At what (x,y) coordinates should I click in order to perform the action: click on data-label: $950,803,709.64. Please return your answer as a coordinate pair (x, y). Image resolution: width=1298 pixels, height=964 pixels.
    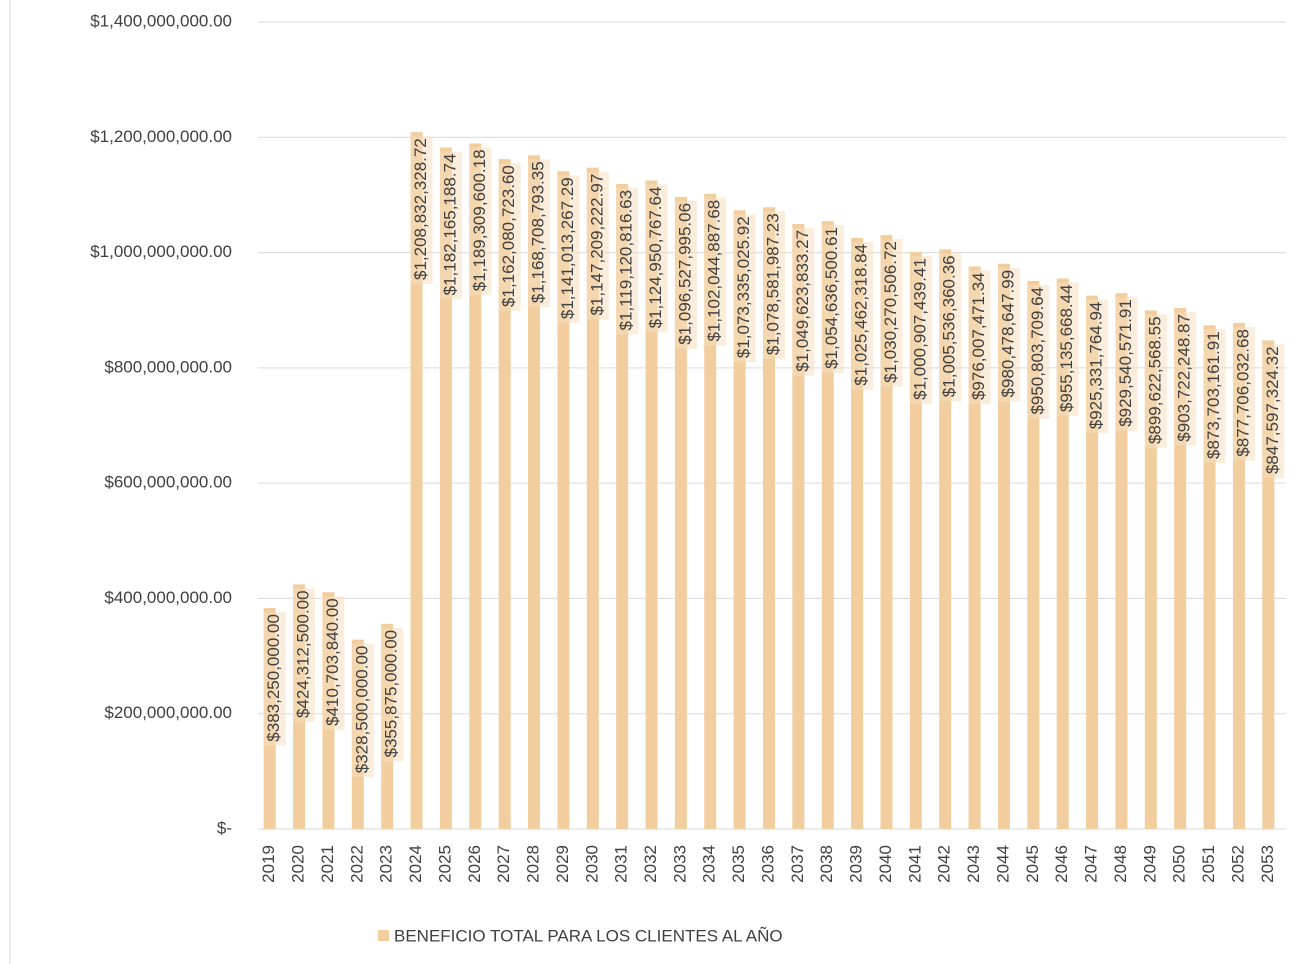
    Looking at the image, I should click on (1037, 351).